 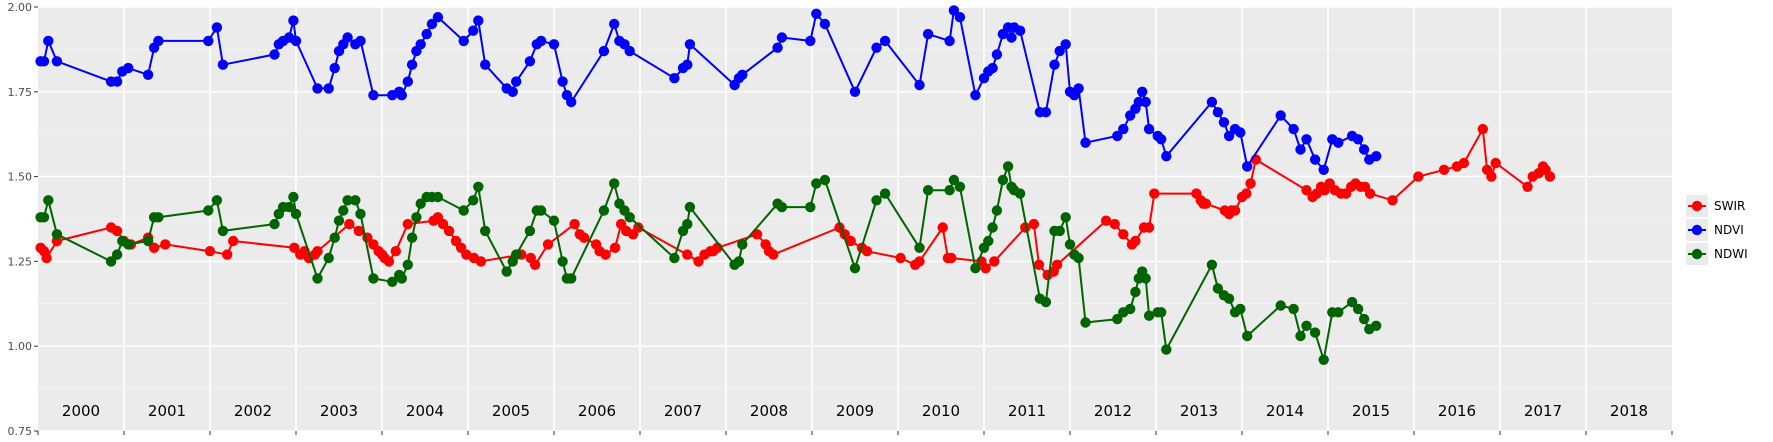 What do you see at coordinates (1199, 411) in the screenshot?
I see `year-label: 2013` at bounding box center [1199, 411].